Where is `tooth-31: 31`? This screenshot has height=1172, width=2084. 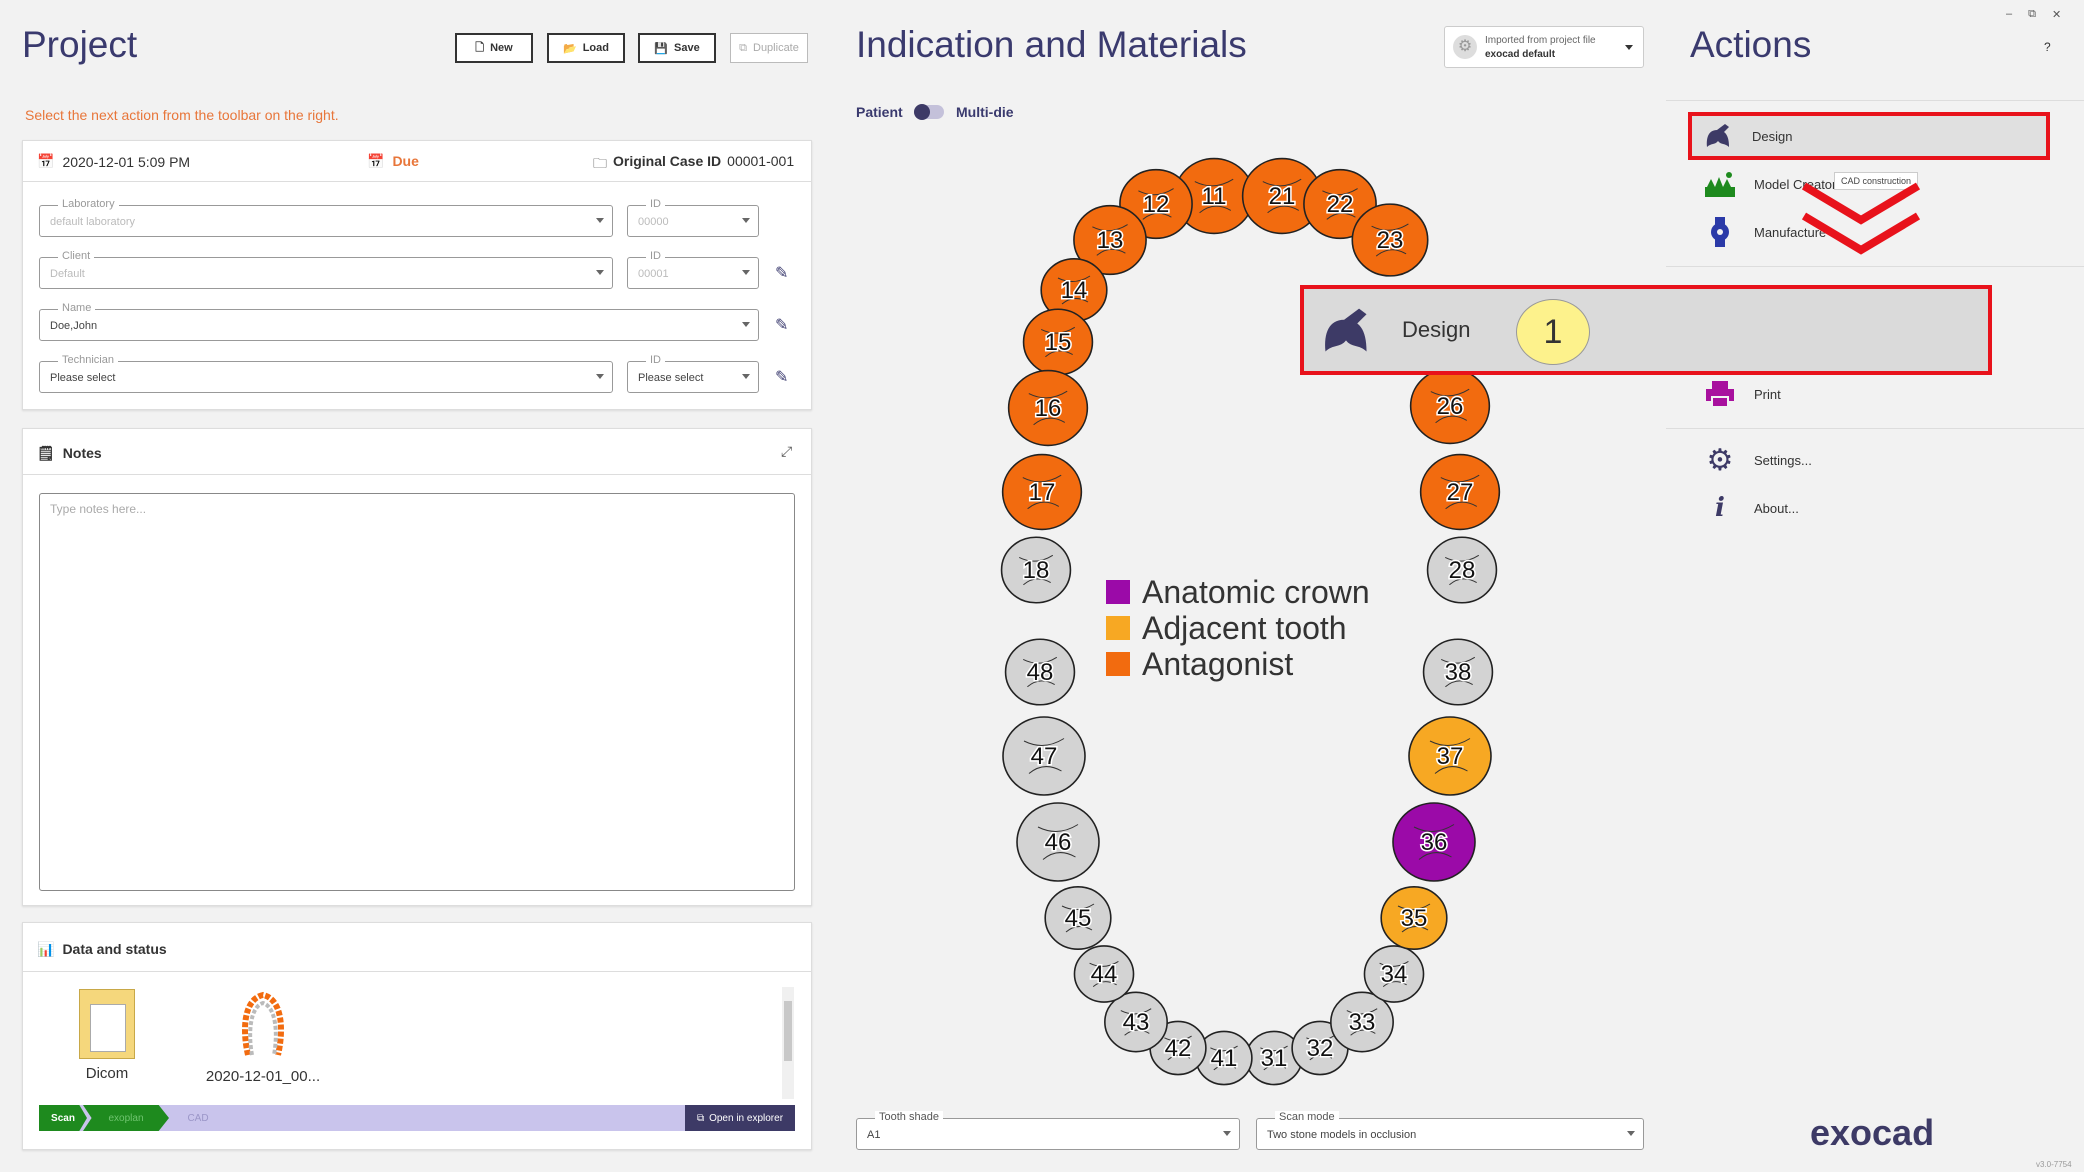 tooth-31: 31 is located at coordinates (1274, 1058).